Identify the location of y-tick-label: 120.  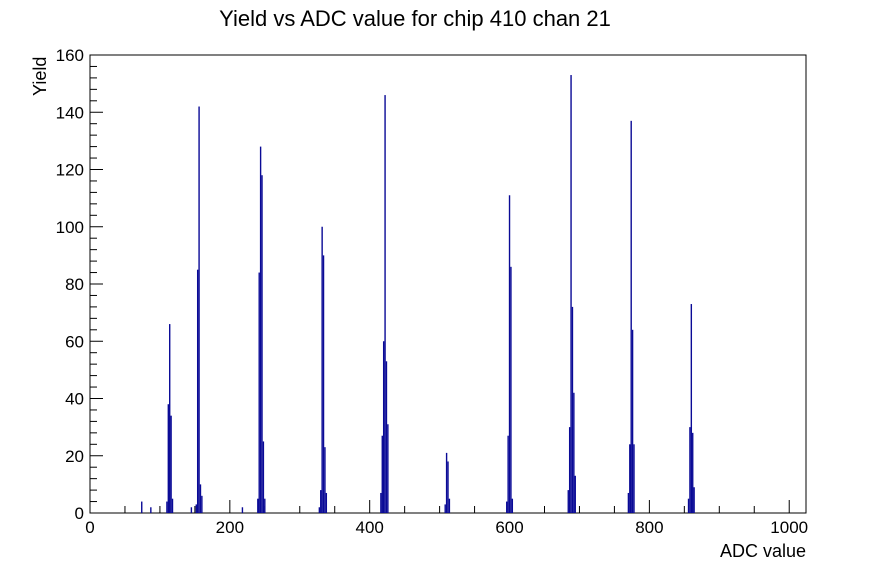
(70, 170).